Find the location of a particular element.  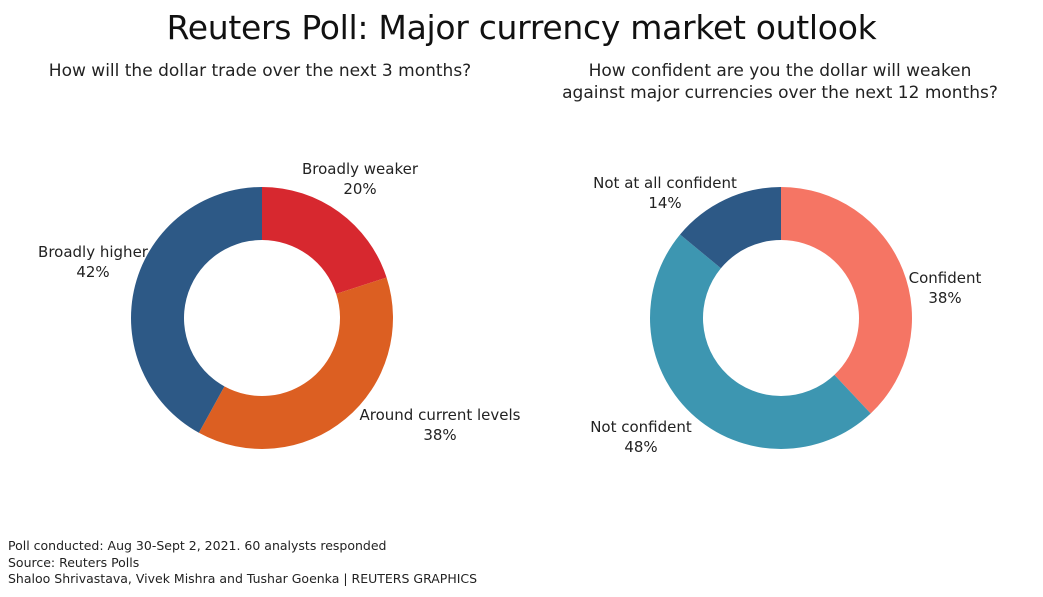

source-line: Source: Reuters Polls is located at coordinates (74, 562).